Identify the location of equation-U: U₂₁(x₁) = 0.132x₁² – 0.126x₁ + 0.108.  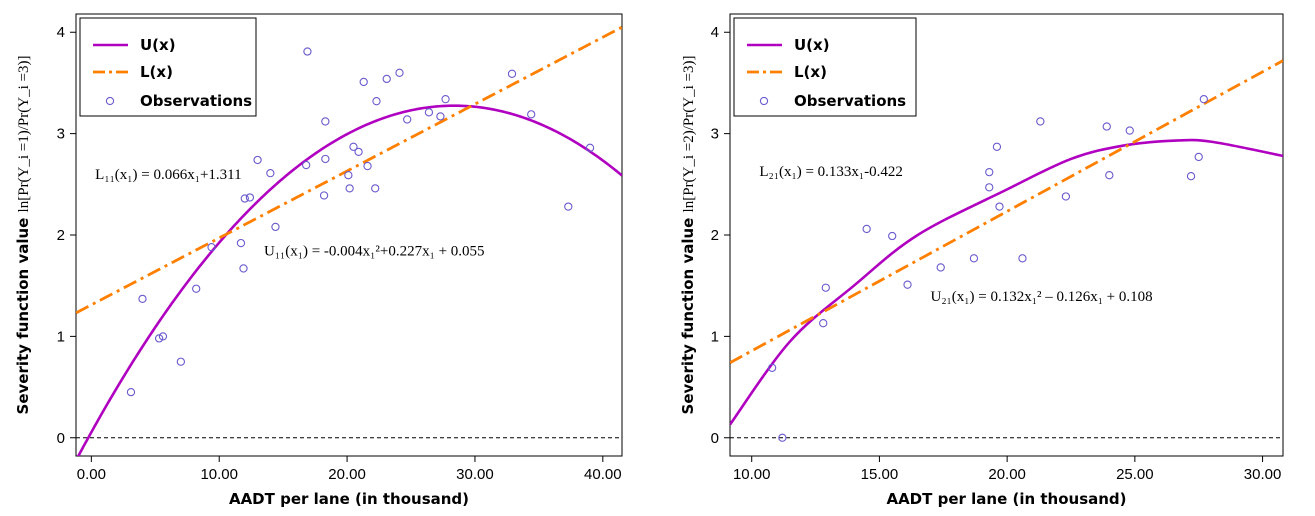
(1042, 297).